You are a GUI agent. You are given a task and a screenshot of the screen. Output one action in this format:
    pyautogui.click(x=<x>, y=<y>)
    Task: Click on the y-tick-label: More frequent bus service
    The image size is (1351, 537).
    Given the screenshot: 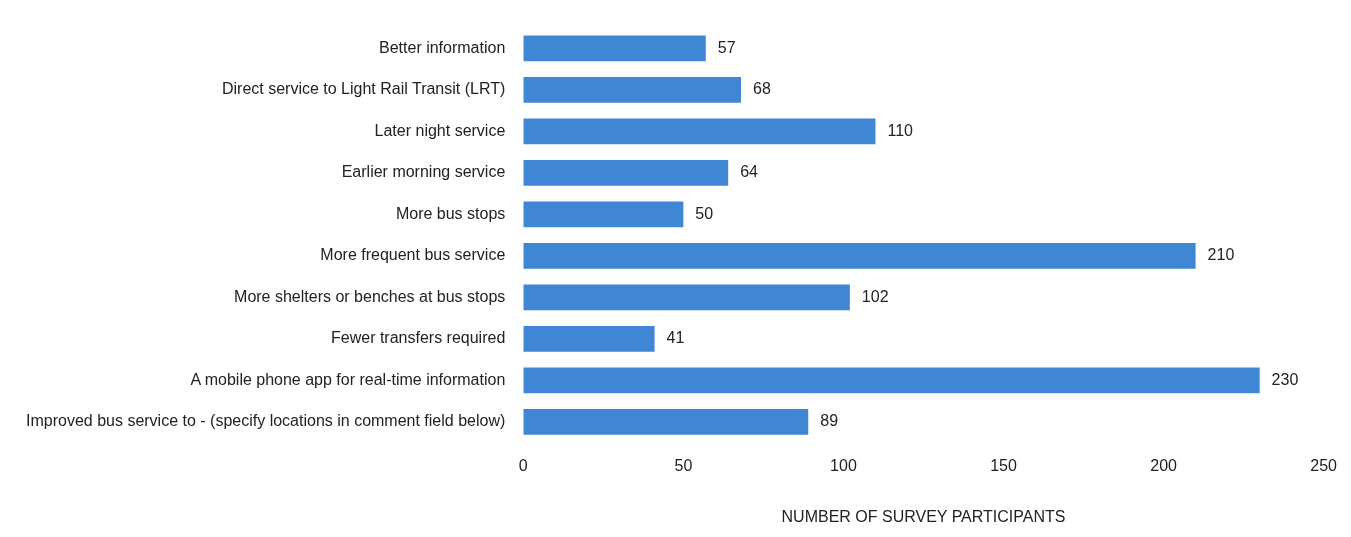 What is the action you would take?
    pyautogui.click(x=413, y=255)
    